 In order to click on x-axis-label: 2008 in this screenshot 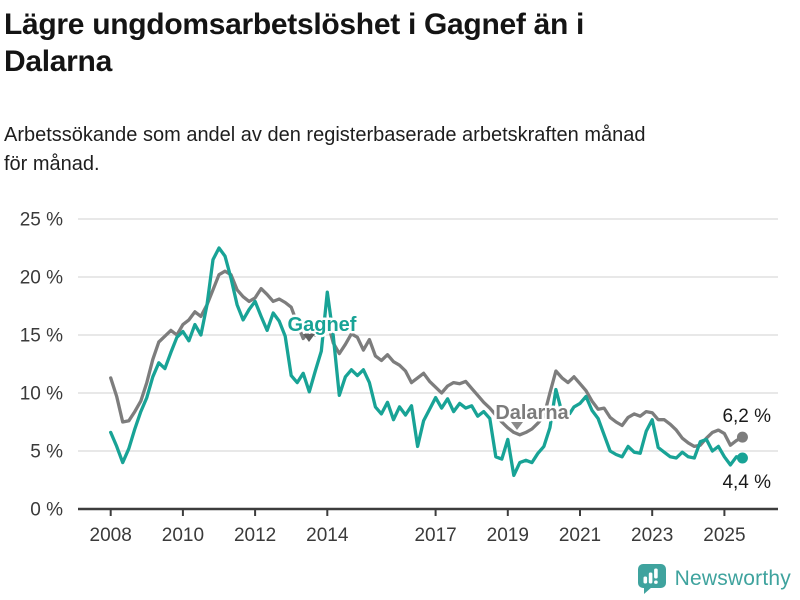, I will do `click(111, 535)`.